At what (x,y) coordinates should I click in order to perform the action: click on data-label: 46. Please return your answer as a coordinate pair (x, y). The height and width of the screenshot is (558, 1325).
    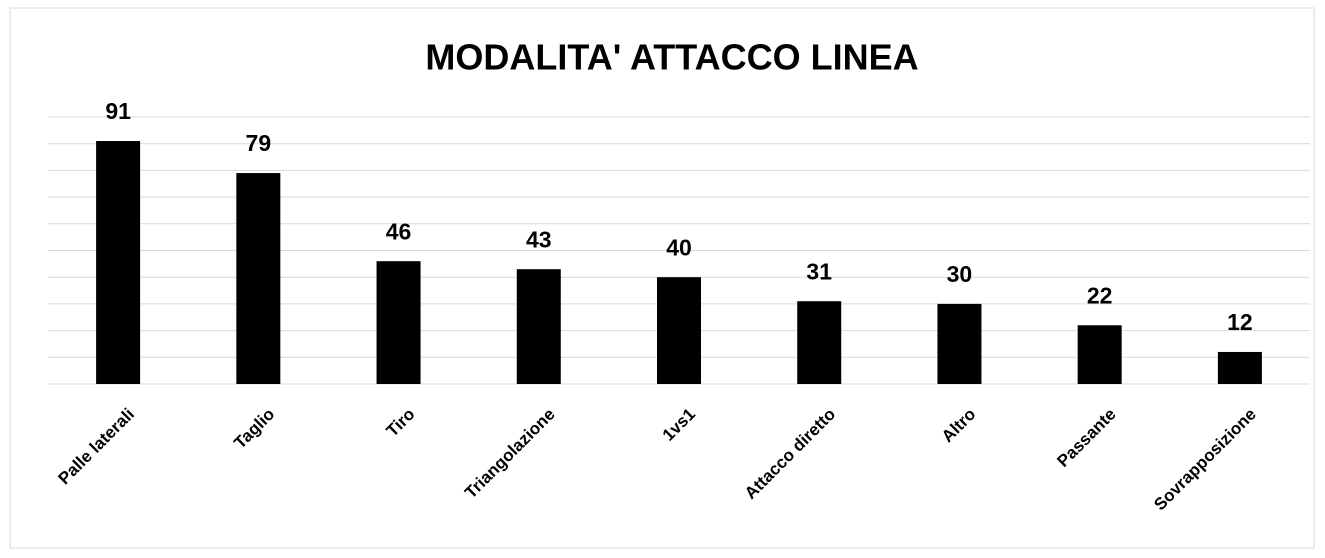
    Looking at the image, I should click on (399, 231).